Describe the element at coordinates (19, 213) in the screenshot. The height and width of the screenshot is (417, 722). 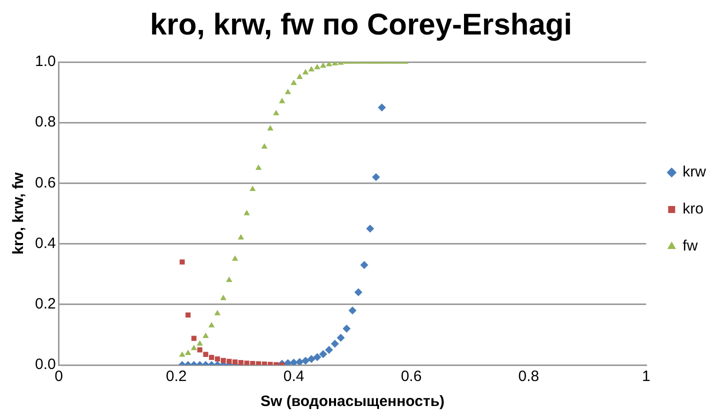
I see `y-axis-title: kro, krw, fw` at that location.